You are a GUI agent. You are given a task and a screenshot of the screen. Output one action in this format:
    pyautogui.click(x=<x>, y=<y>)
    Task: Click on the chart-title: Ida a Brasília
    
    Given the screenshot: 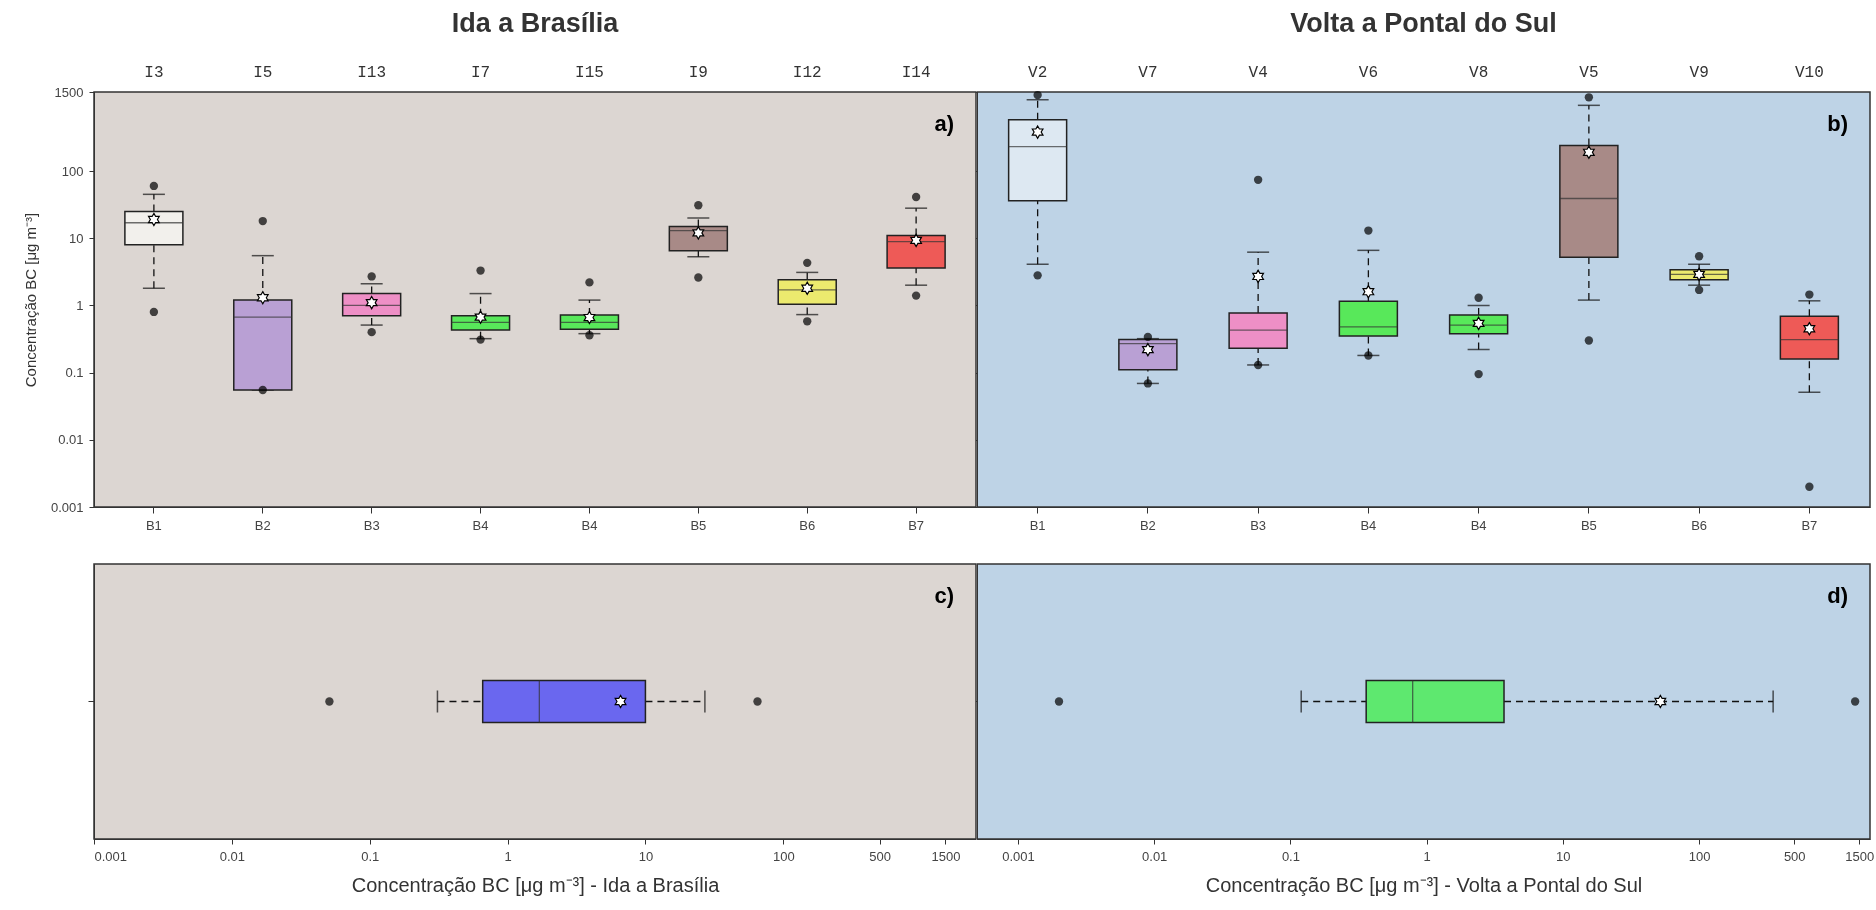 What is the action you would take?
    pyautogui.click(x=535, y=23)
    